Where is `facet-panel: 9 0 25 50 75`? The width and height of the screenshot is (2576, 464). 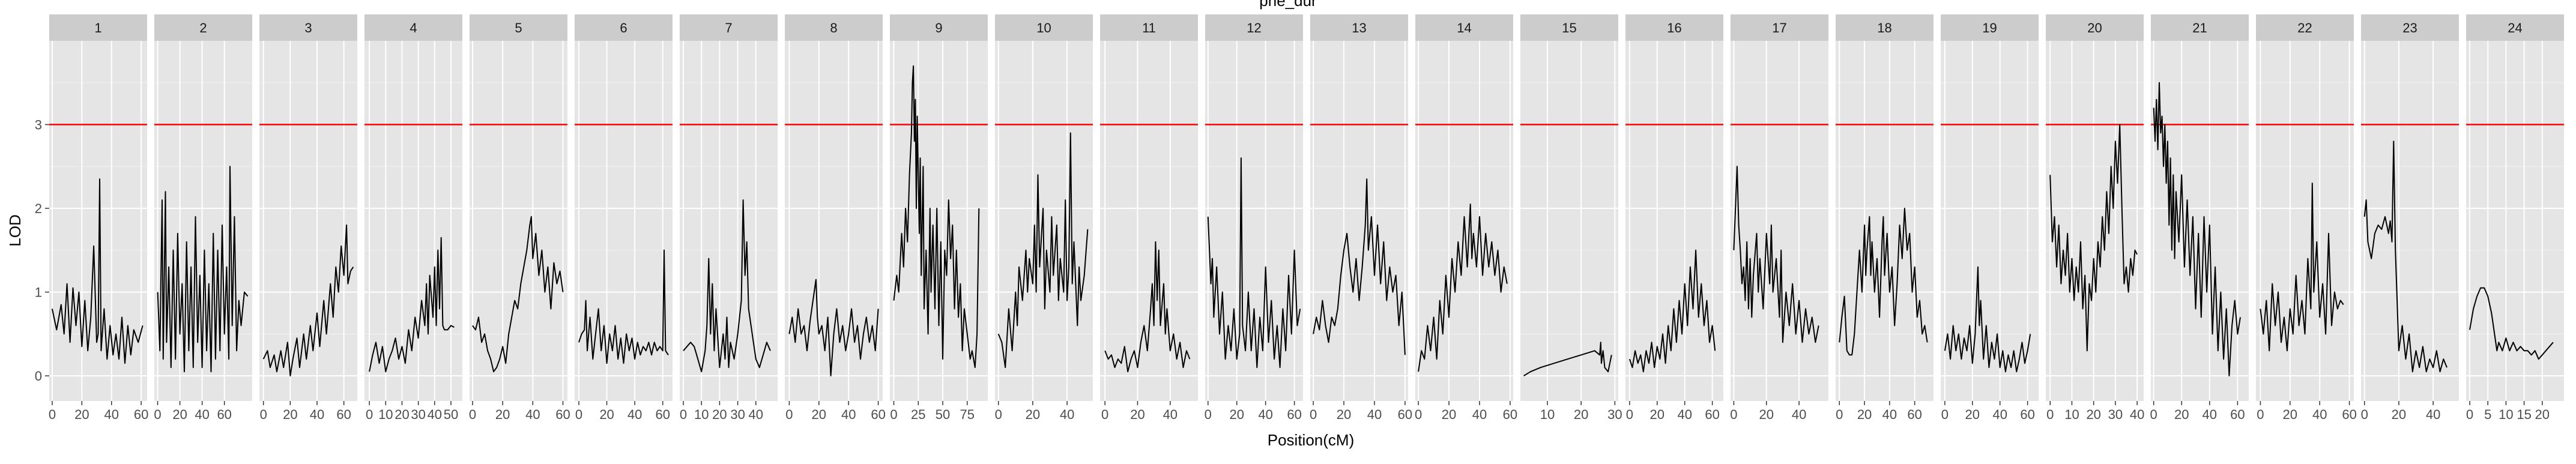 facet-panel: 9 0 25 50 75 is located at coordinates (939, 218).